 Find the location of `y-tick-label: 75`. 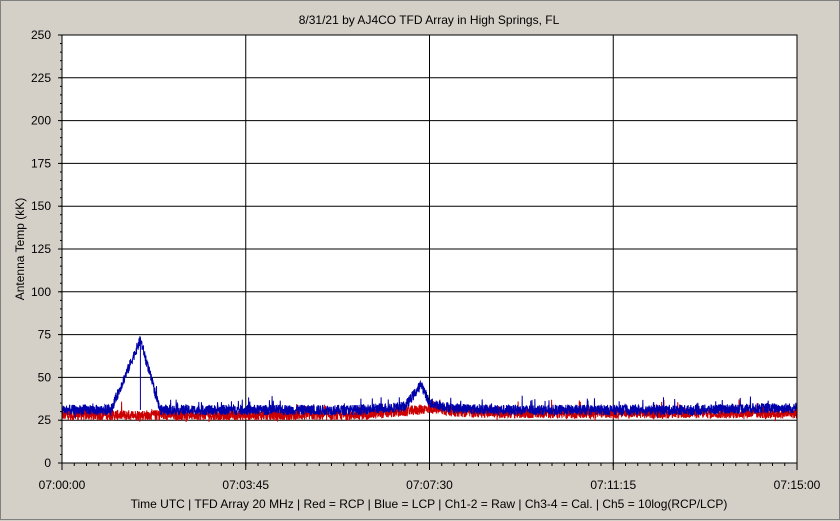

y-tick-label: 75 is located at coordinates (45, 335).